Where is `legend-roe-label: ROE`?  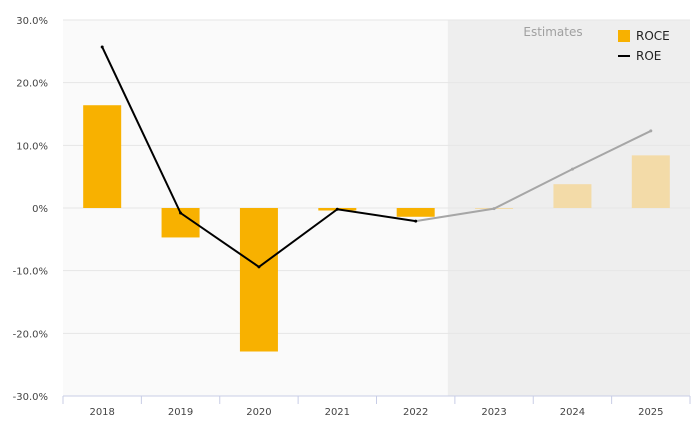 legend-roe-label: ROE is located at coordinates (648, 56).